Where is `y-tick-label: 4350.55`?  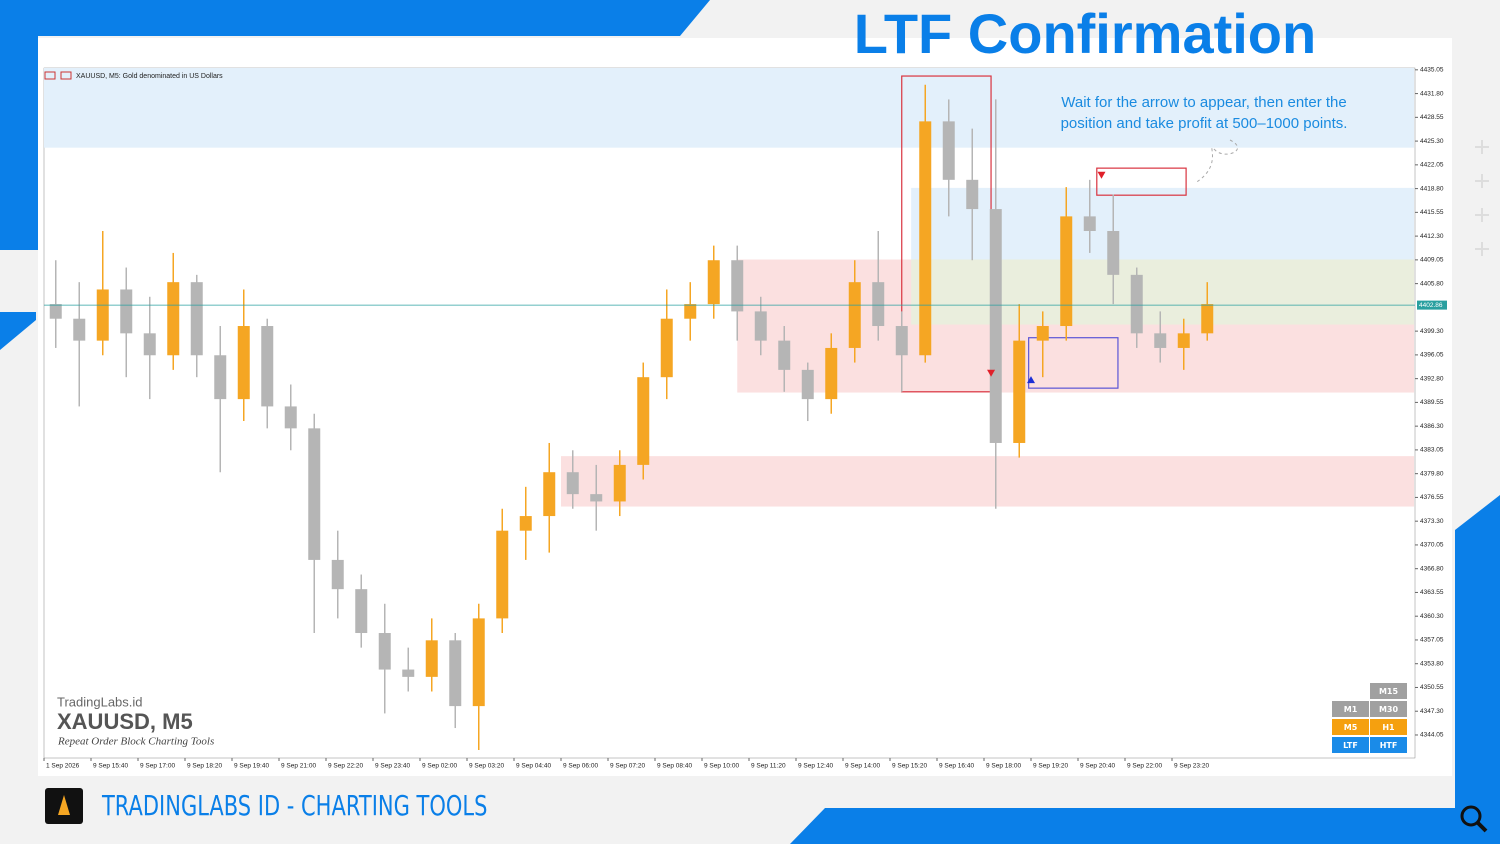 y-tick-label: 4350.55 is located at coordinates (1432, 687).